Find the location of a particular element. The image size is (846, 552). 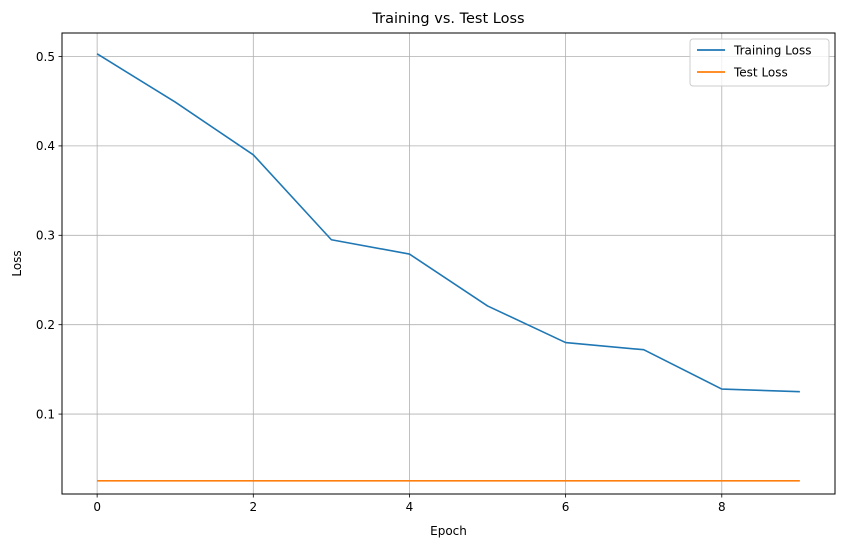

y-axis-label: Loss is located at coordinates (17, 263).